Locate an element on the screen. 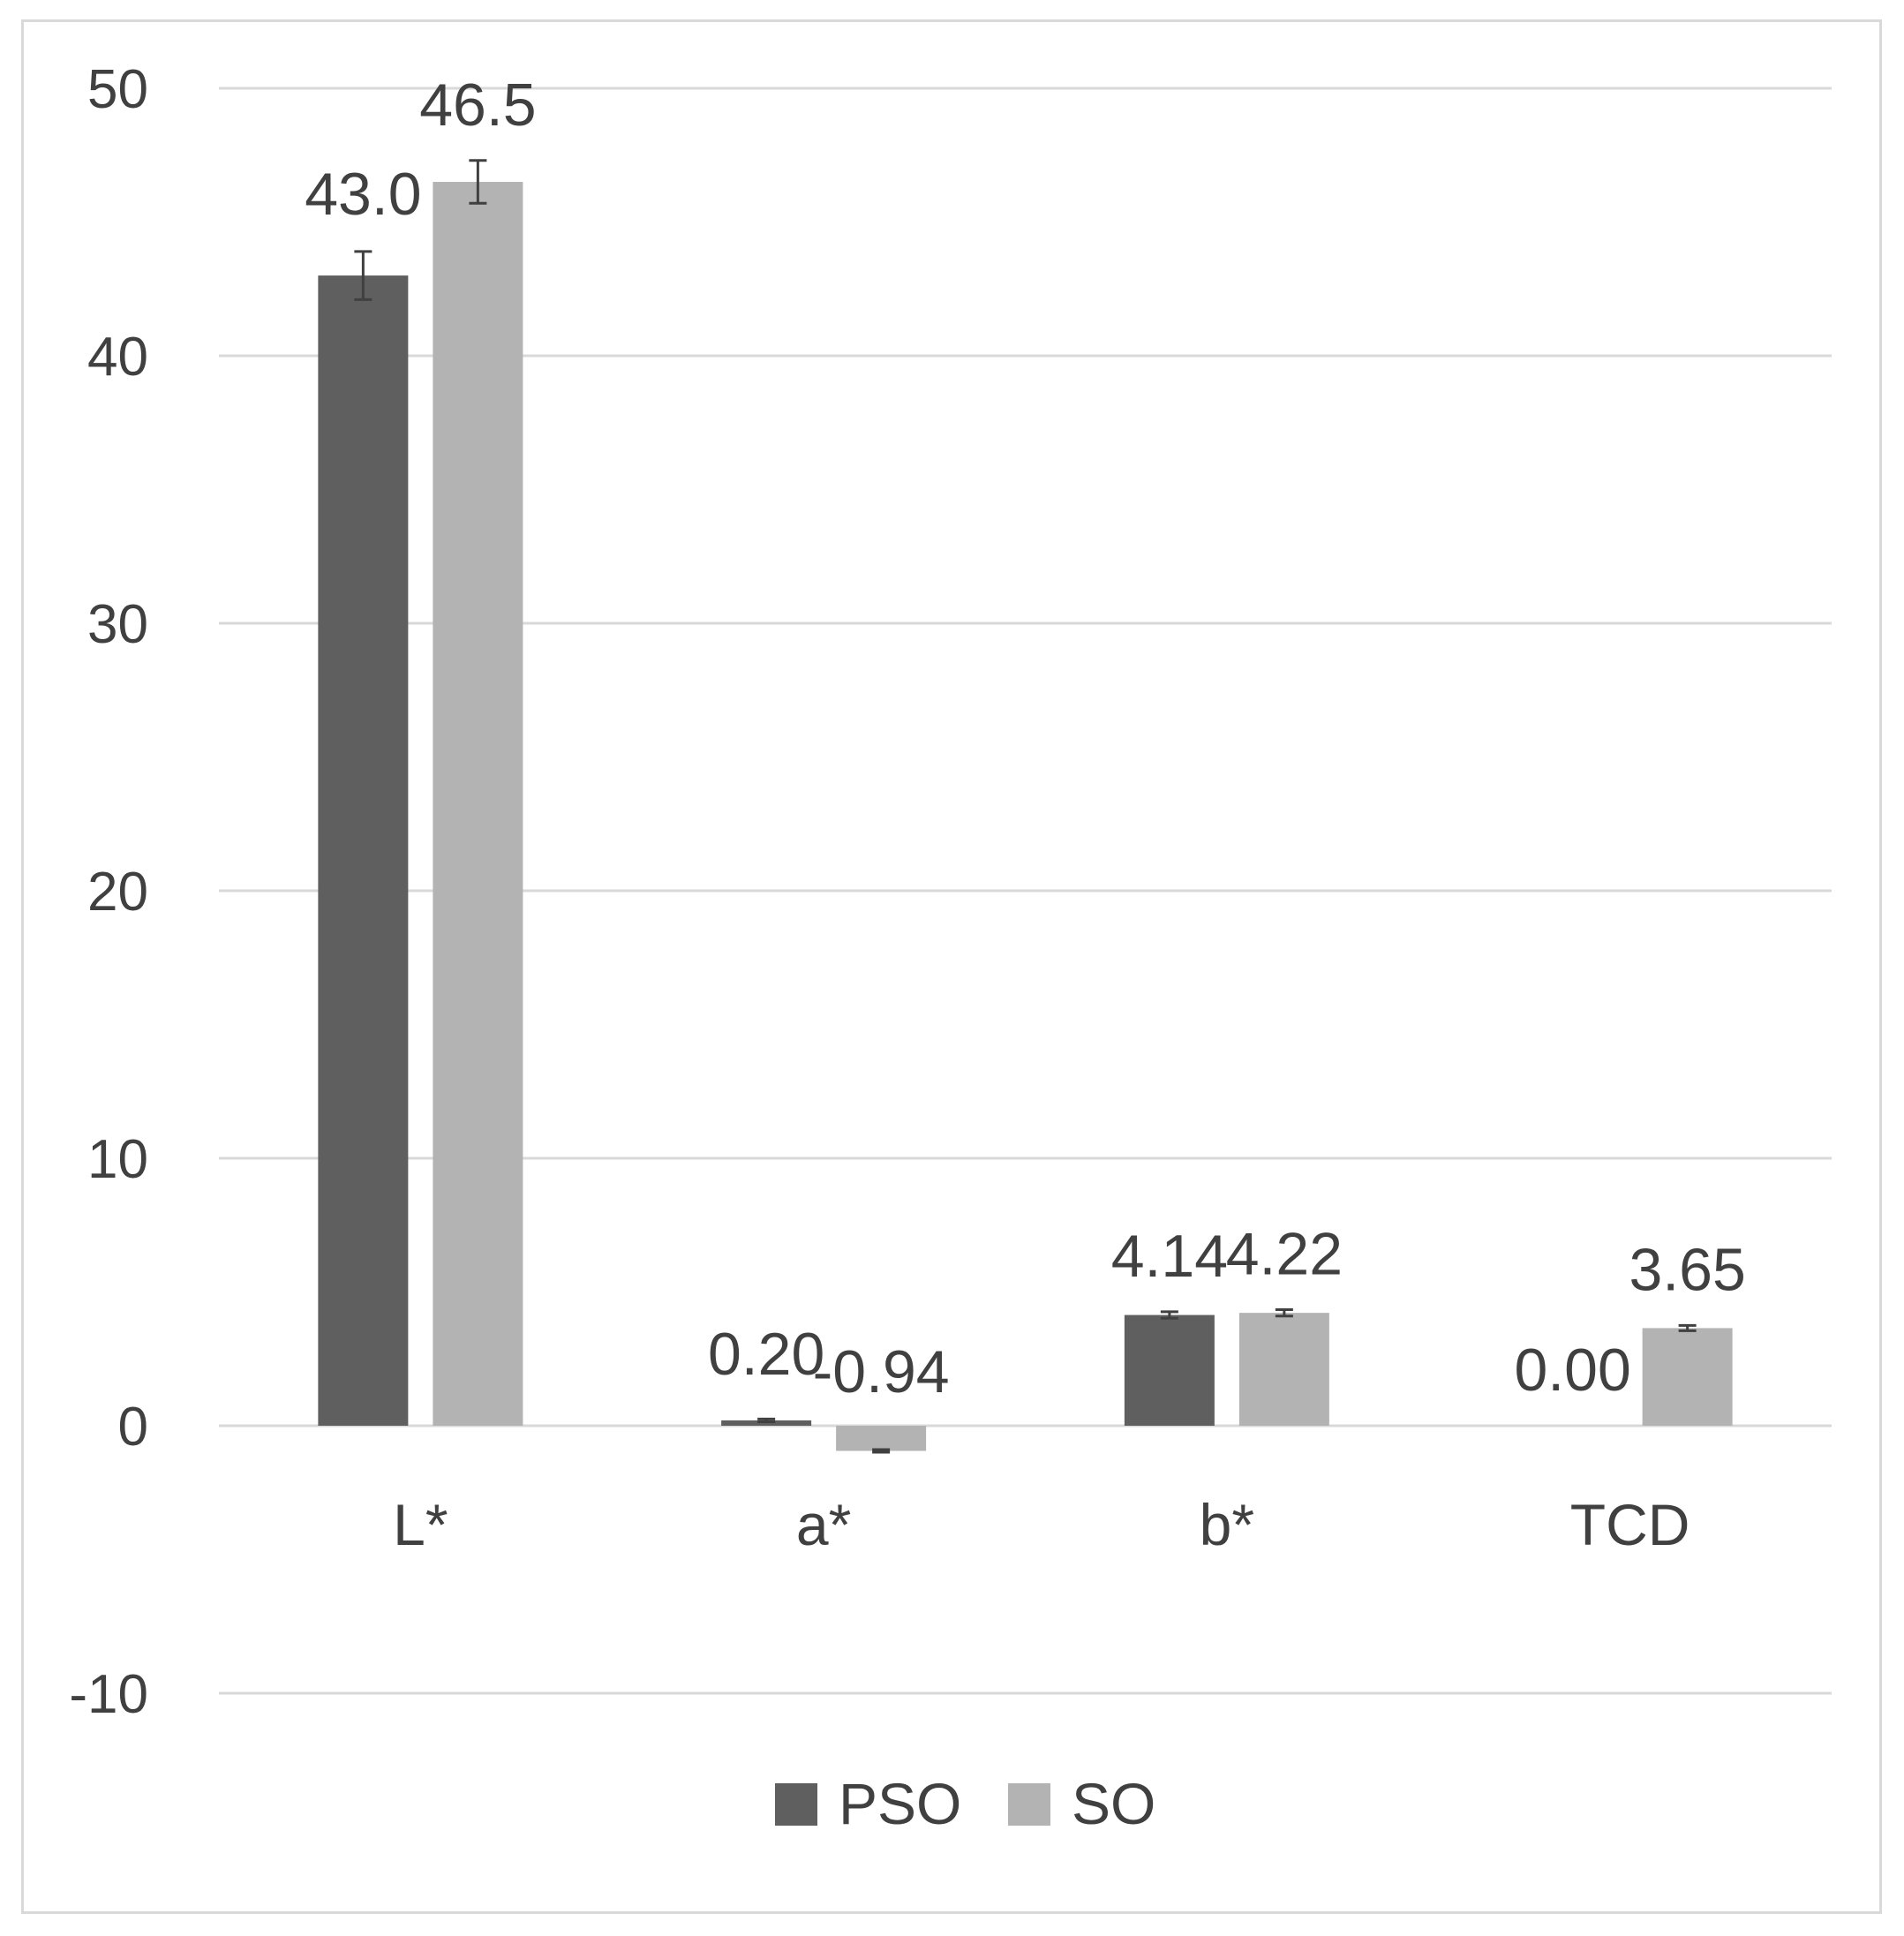 This screenshot has height=1936, width=1904. legend-swatch-pso is located at coordinates (796, 1805).